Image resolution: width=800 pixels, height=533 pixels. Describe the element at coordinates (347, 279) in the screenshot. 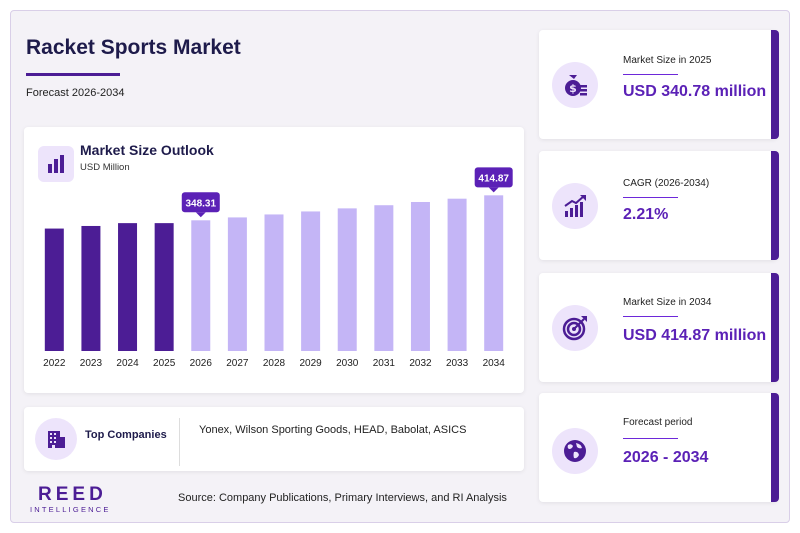

I see `bar-2030` at that location.